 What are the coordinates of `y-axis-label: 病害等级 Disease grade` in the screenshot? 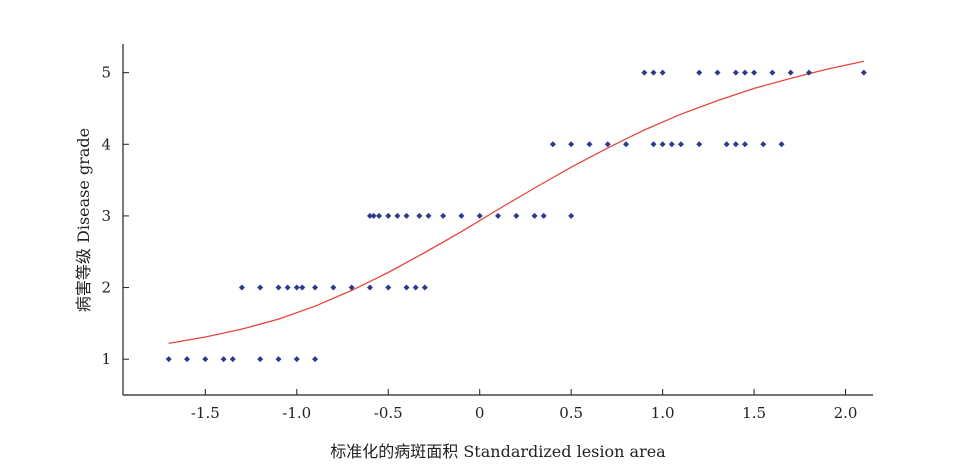 It's located at (83, 220).